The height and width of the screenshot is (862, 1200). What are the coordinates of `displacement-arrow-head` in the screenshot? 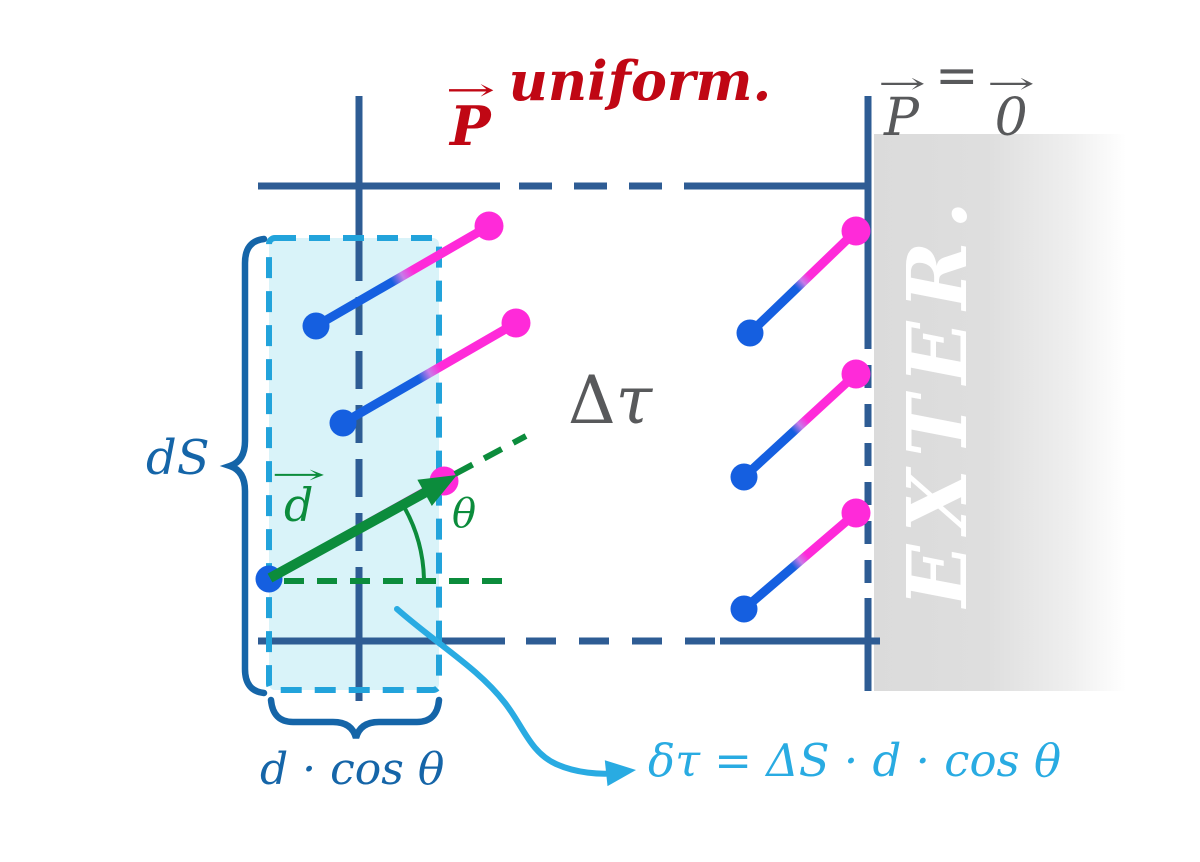 It's located at (437, 490).